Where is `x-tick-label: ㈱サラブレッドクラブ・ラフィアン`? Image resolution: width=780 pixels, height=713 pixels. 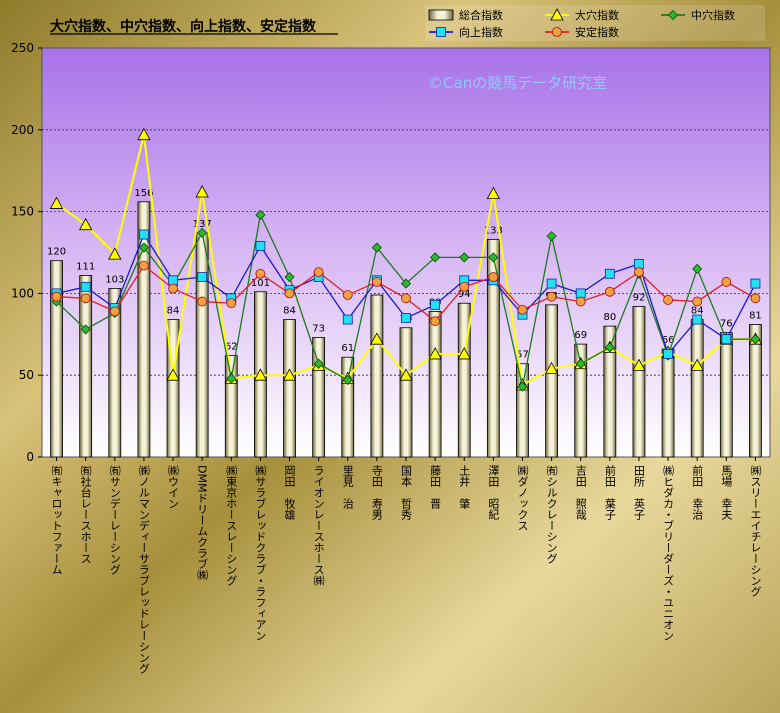
x-tick-label: ㈱サラブレッドクラブ・ラフィアン is located at coordinates (260, 553).